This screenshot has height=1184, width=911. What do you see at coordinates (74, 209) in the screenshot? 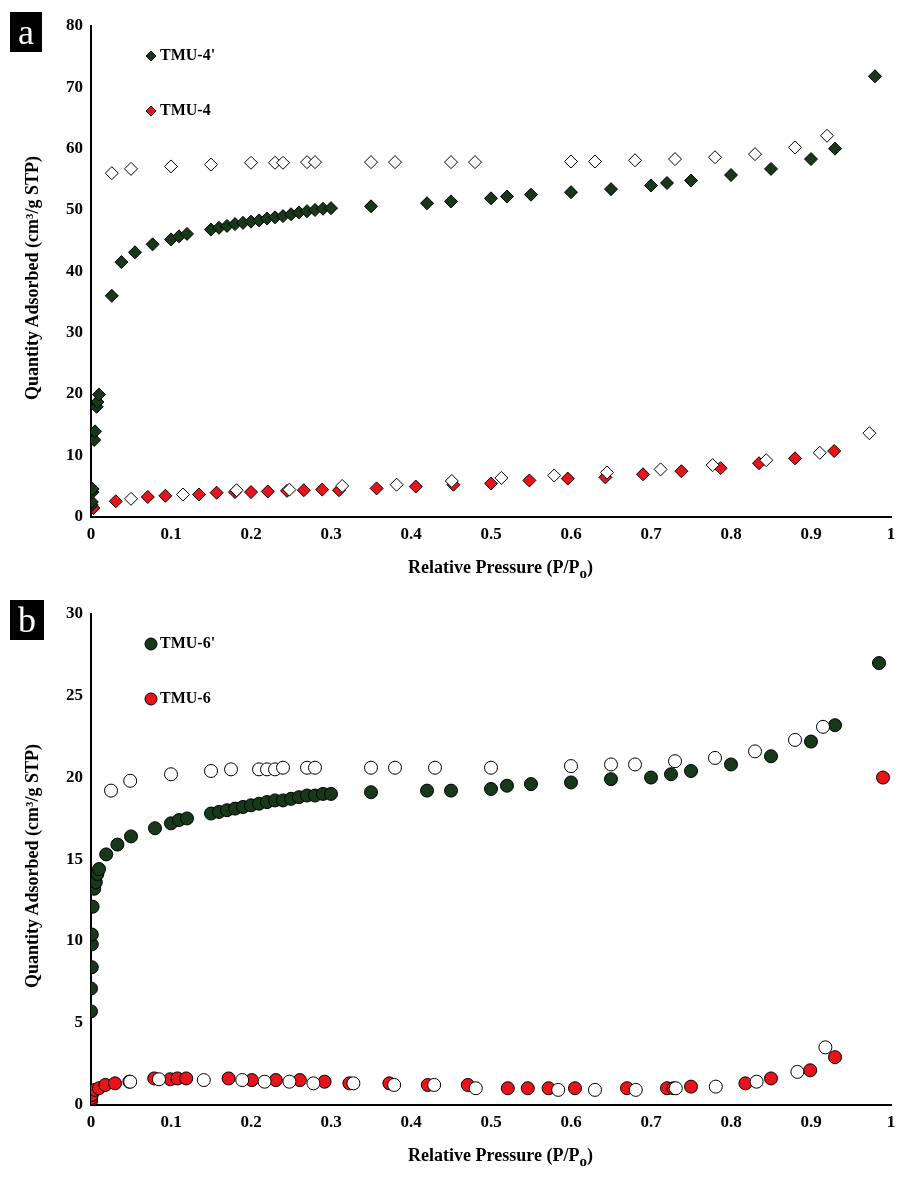
I see `y-tick-label: 50` at bounding box center [74, 209].